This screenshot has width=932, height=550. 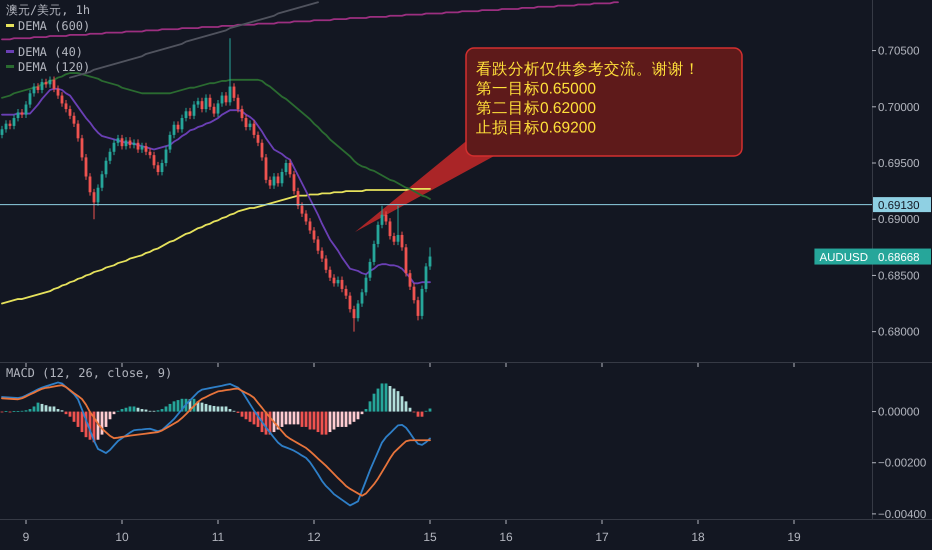 What do you see at coordinates (899, 276) in the screenshot?
I see `y-tick-label: 0.68500` at bounding box center [899, 276].